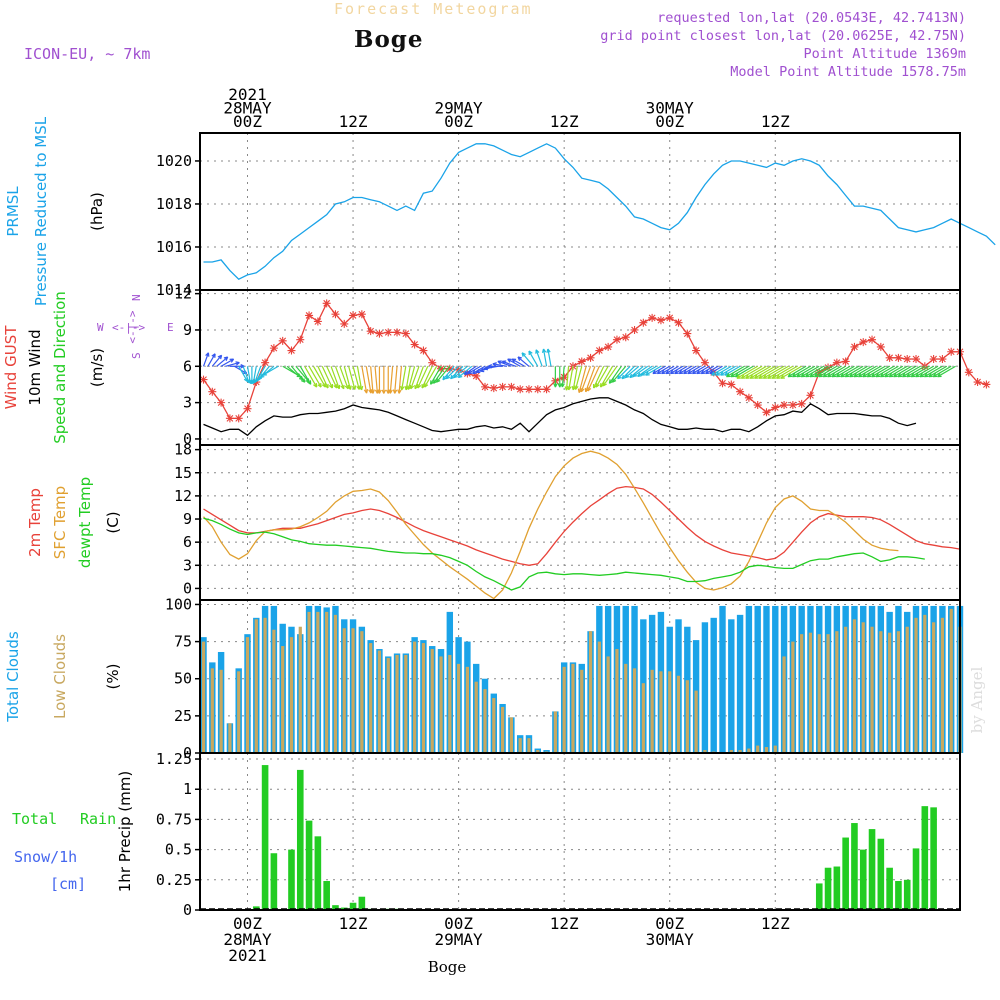 The image size is (1000, 1000). What do you see at coordinates (97, 367) in the screenshot?
I see `axis-label-wind: (m/s)` at bounding box center [97, 367].